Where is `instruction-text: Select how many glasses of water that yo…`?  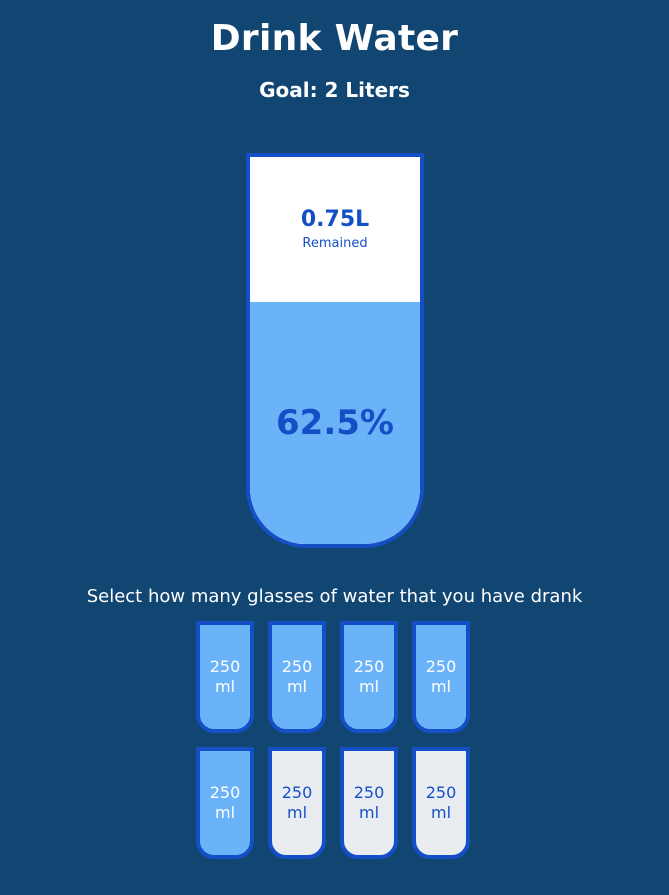
instruction-text: Select how many glasses of water that yo… is located at coordinates (334, 596).